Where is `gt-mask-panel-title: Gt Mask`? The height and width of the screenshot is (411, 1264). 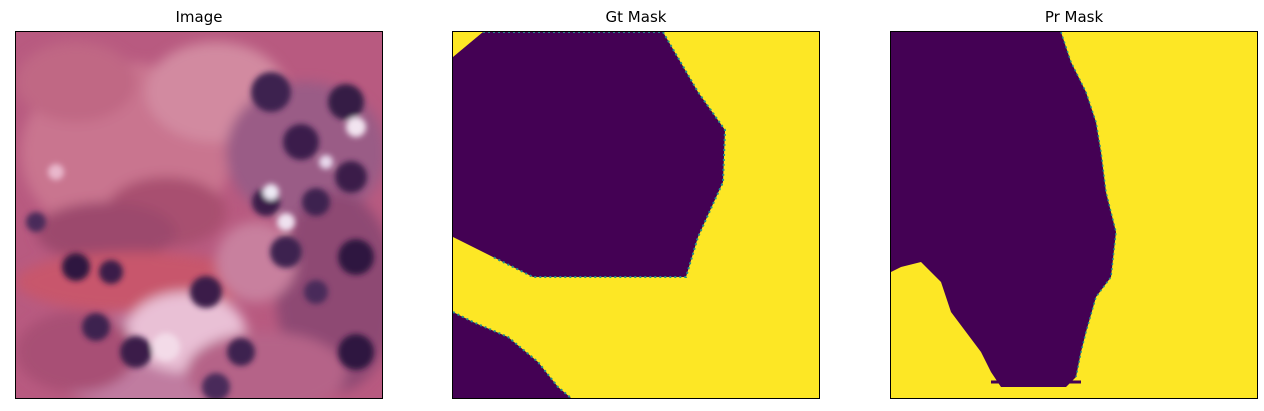 gt-mask-panel-title: Gt Mask is located at coordinates (636, 17).